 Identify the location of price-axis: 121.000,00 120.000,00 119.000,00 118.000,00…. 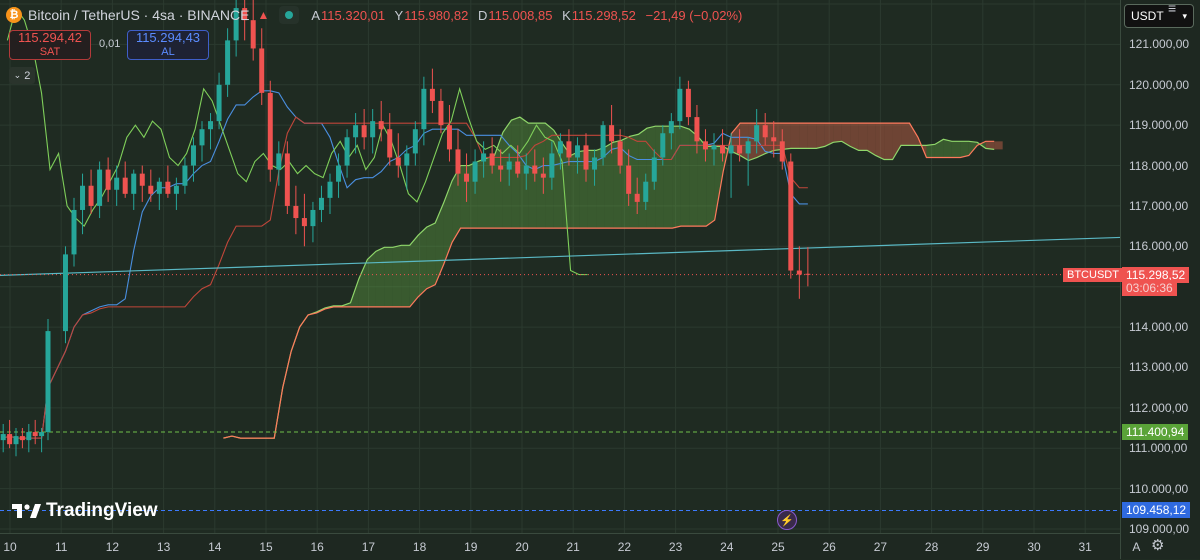
(1160, 279).